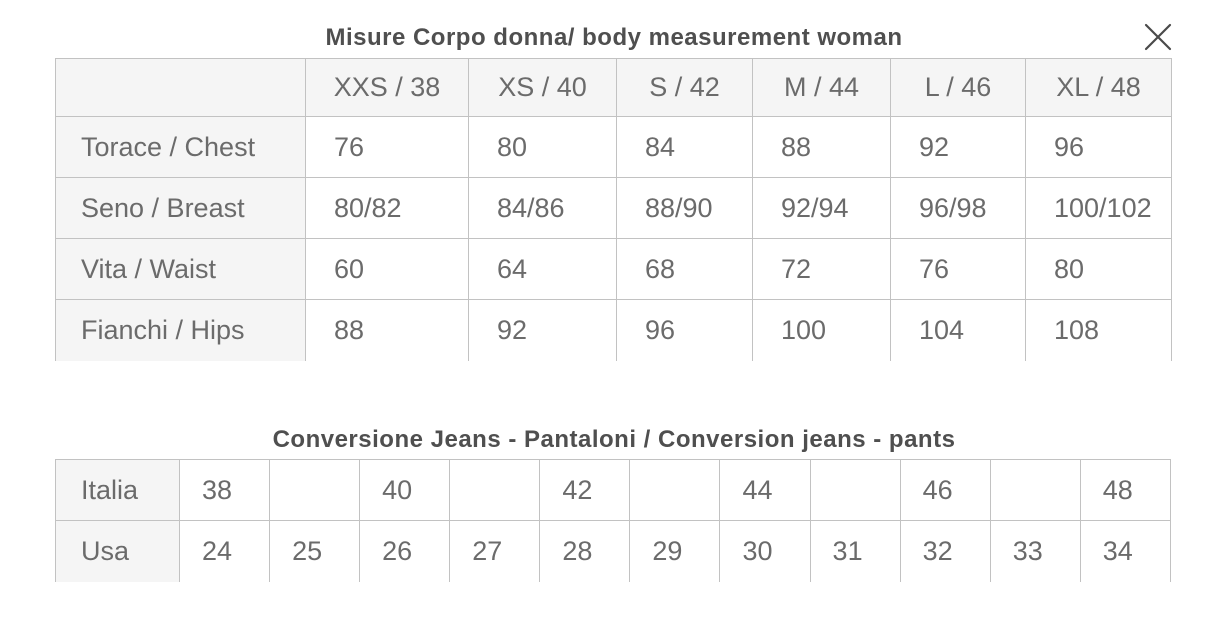  I want to click on value-cell: 108, so click(1098, 330).